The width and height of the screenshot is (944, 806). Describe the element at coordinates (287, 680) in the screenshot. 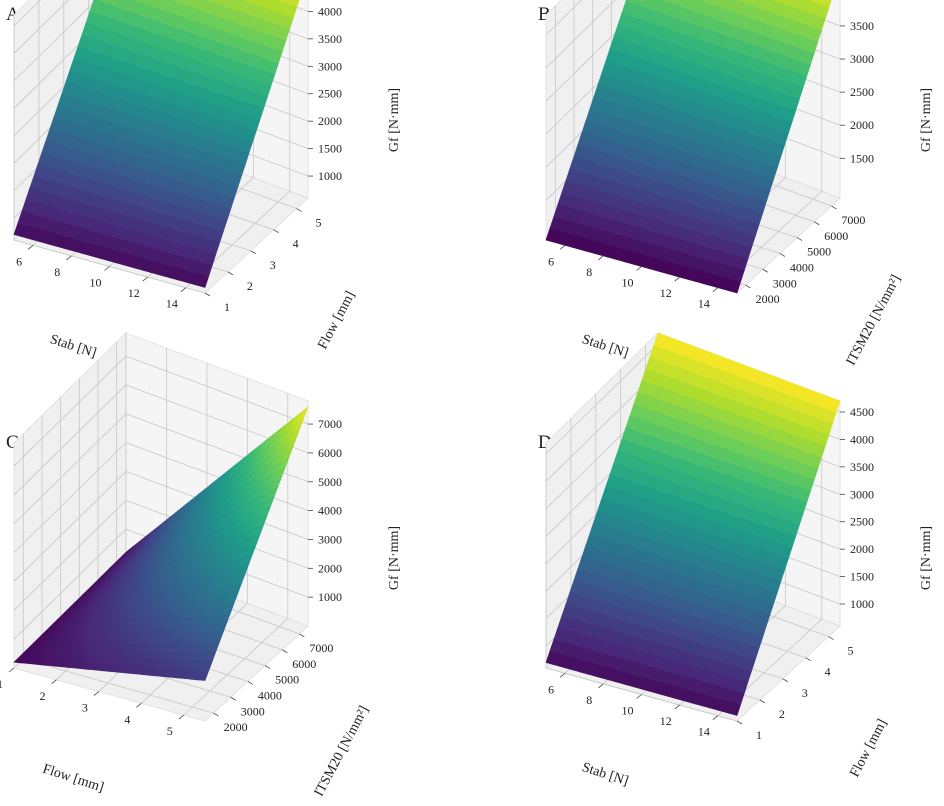

I see `y-tick-label: 5000` at that location.